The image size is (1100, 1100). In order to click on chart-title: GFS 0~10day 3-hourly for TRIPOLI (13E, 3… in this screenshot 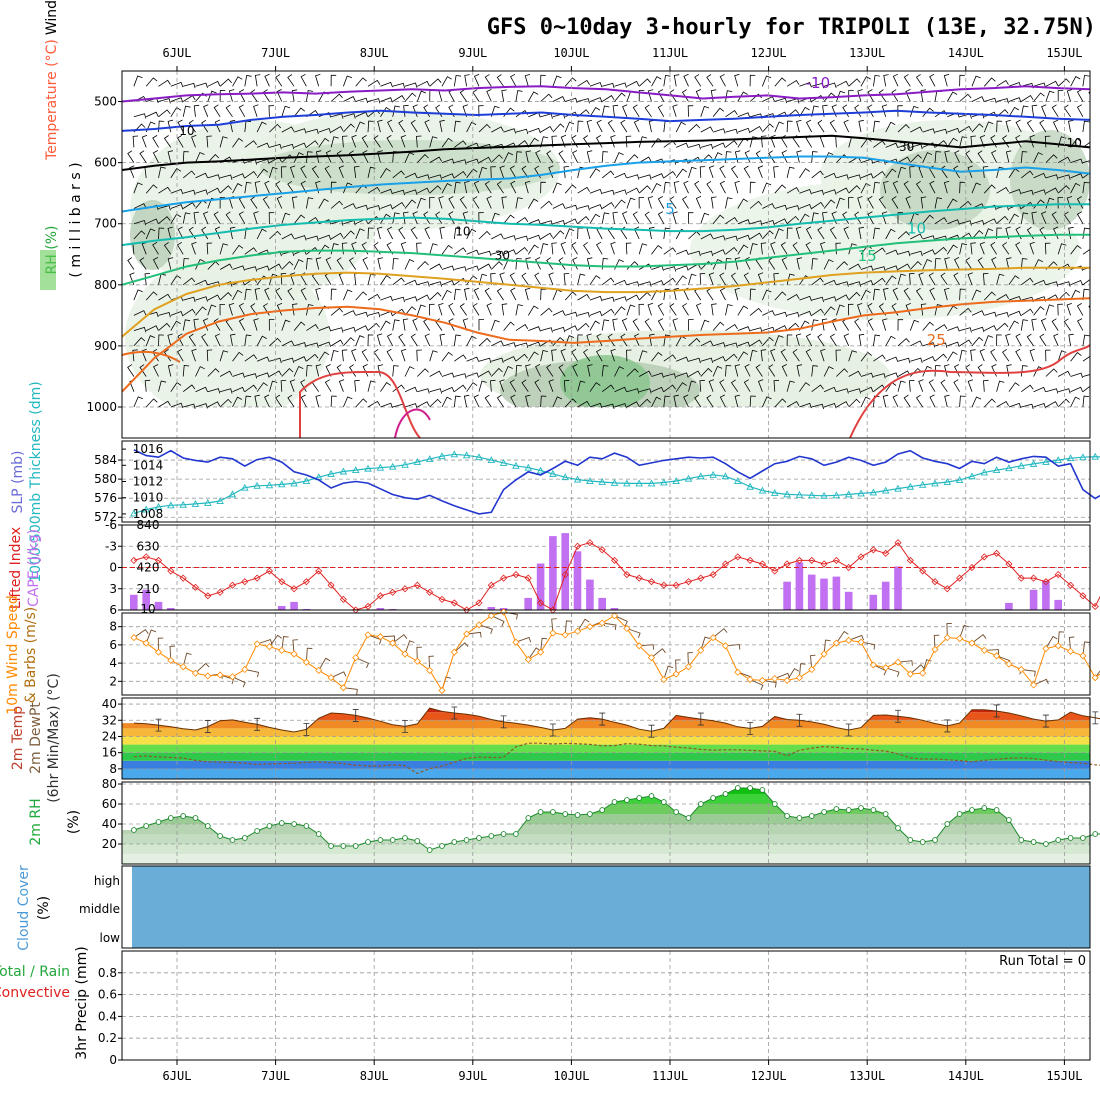, I will do `click(791, 27)`.